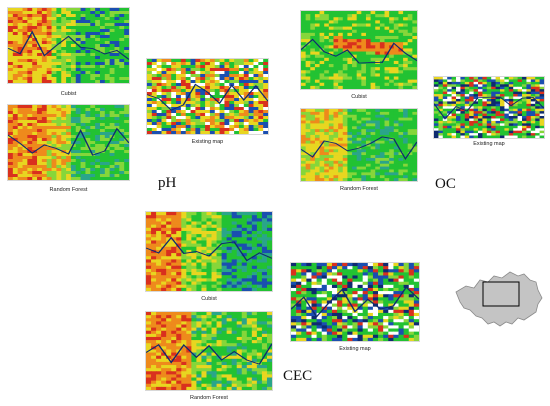  What do you see at coordinates (298, 376) in the screenshot?
I see `cec-label: CEC` at bounding box center [298, 376].